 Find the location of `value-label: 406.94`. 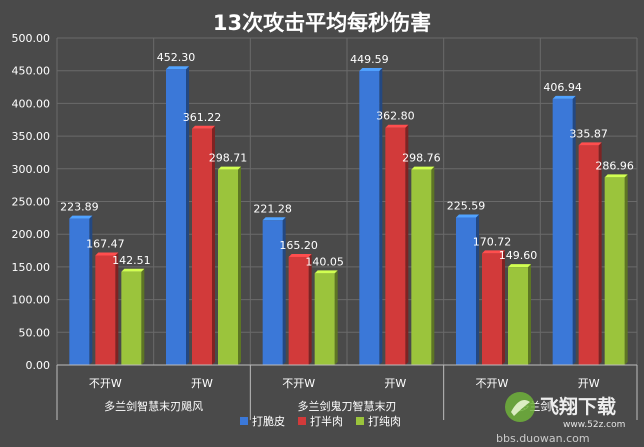

value-label: 406.94 is located at coordinates (562, 87).